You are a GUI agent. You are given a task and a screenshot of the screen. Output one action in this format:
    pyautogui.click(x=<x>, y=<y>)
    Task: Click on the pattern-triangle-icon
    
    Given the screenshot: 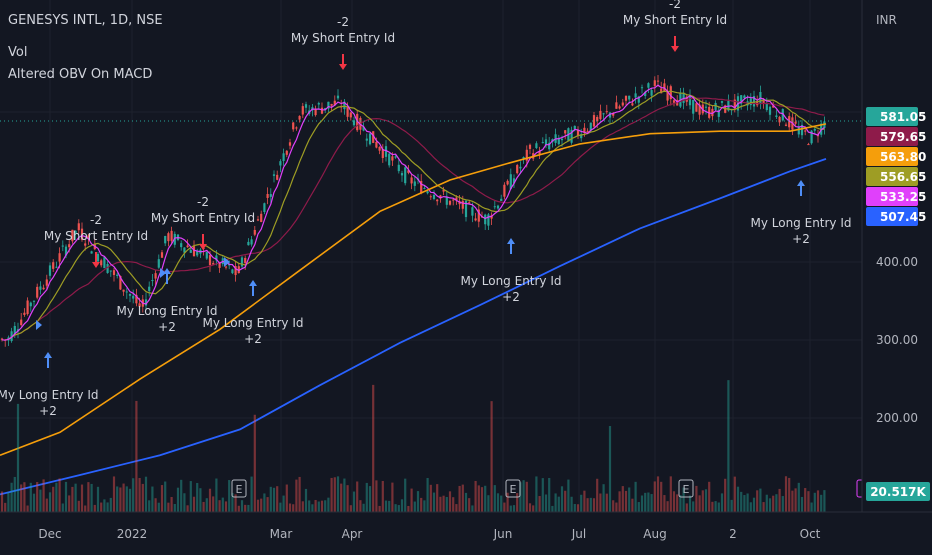 What is the action you would take?
    pyautogui.click(x=227, y=262)
    